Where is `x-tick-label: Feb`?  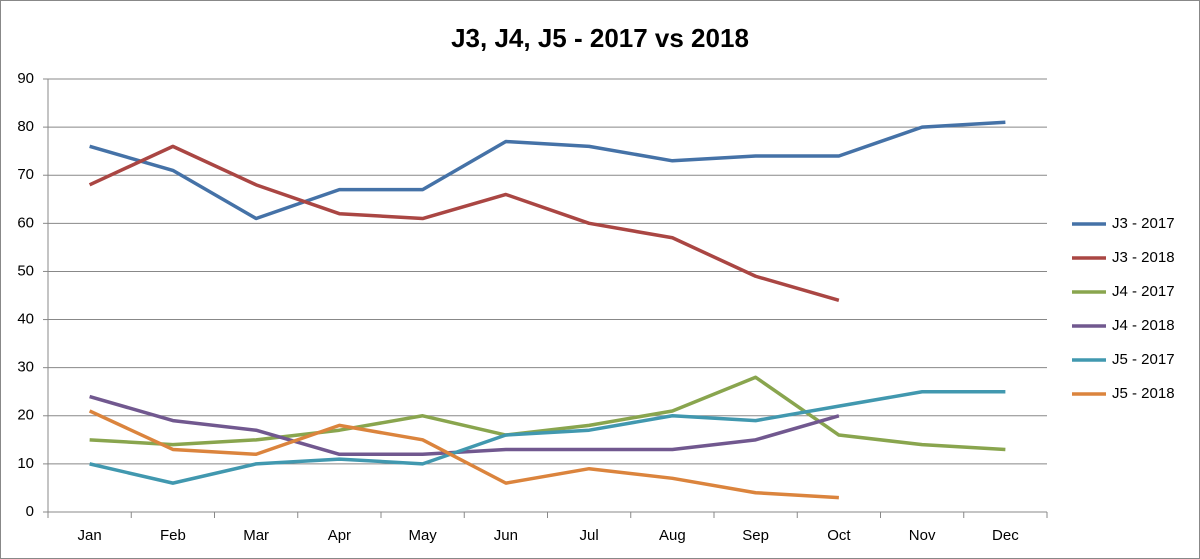
x-tick-label: Feb is located at coordinates (173, 535).